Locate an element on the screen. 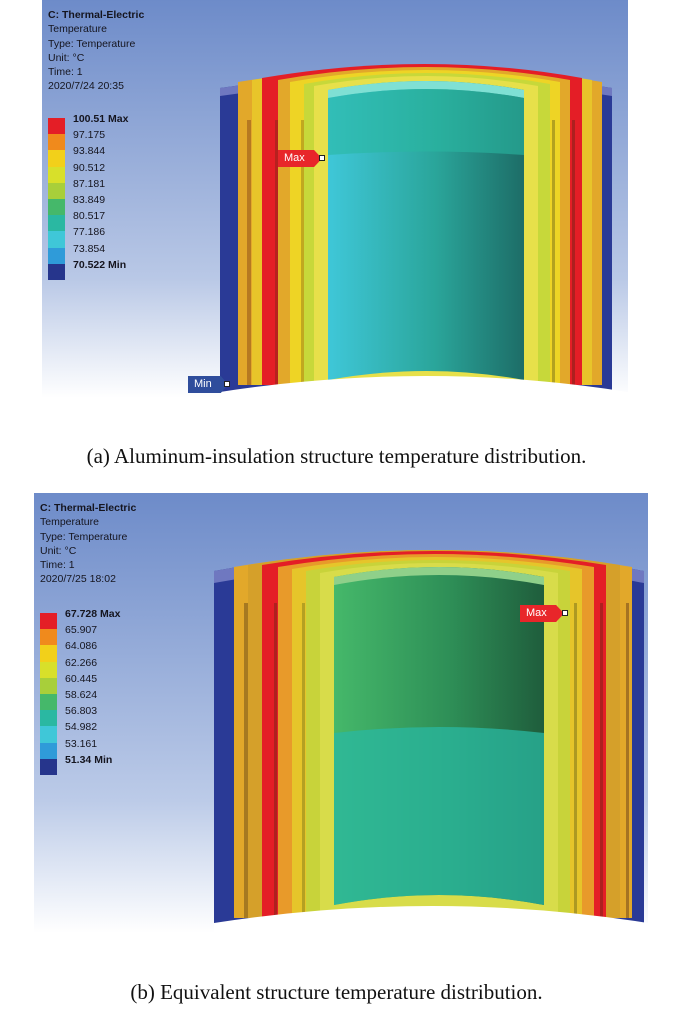  figure-b-info-date: 2020/7/25 18:02 is located at coordinates (78, 579).